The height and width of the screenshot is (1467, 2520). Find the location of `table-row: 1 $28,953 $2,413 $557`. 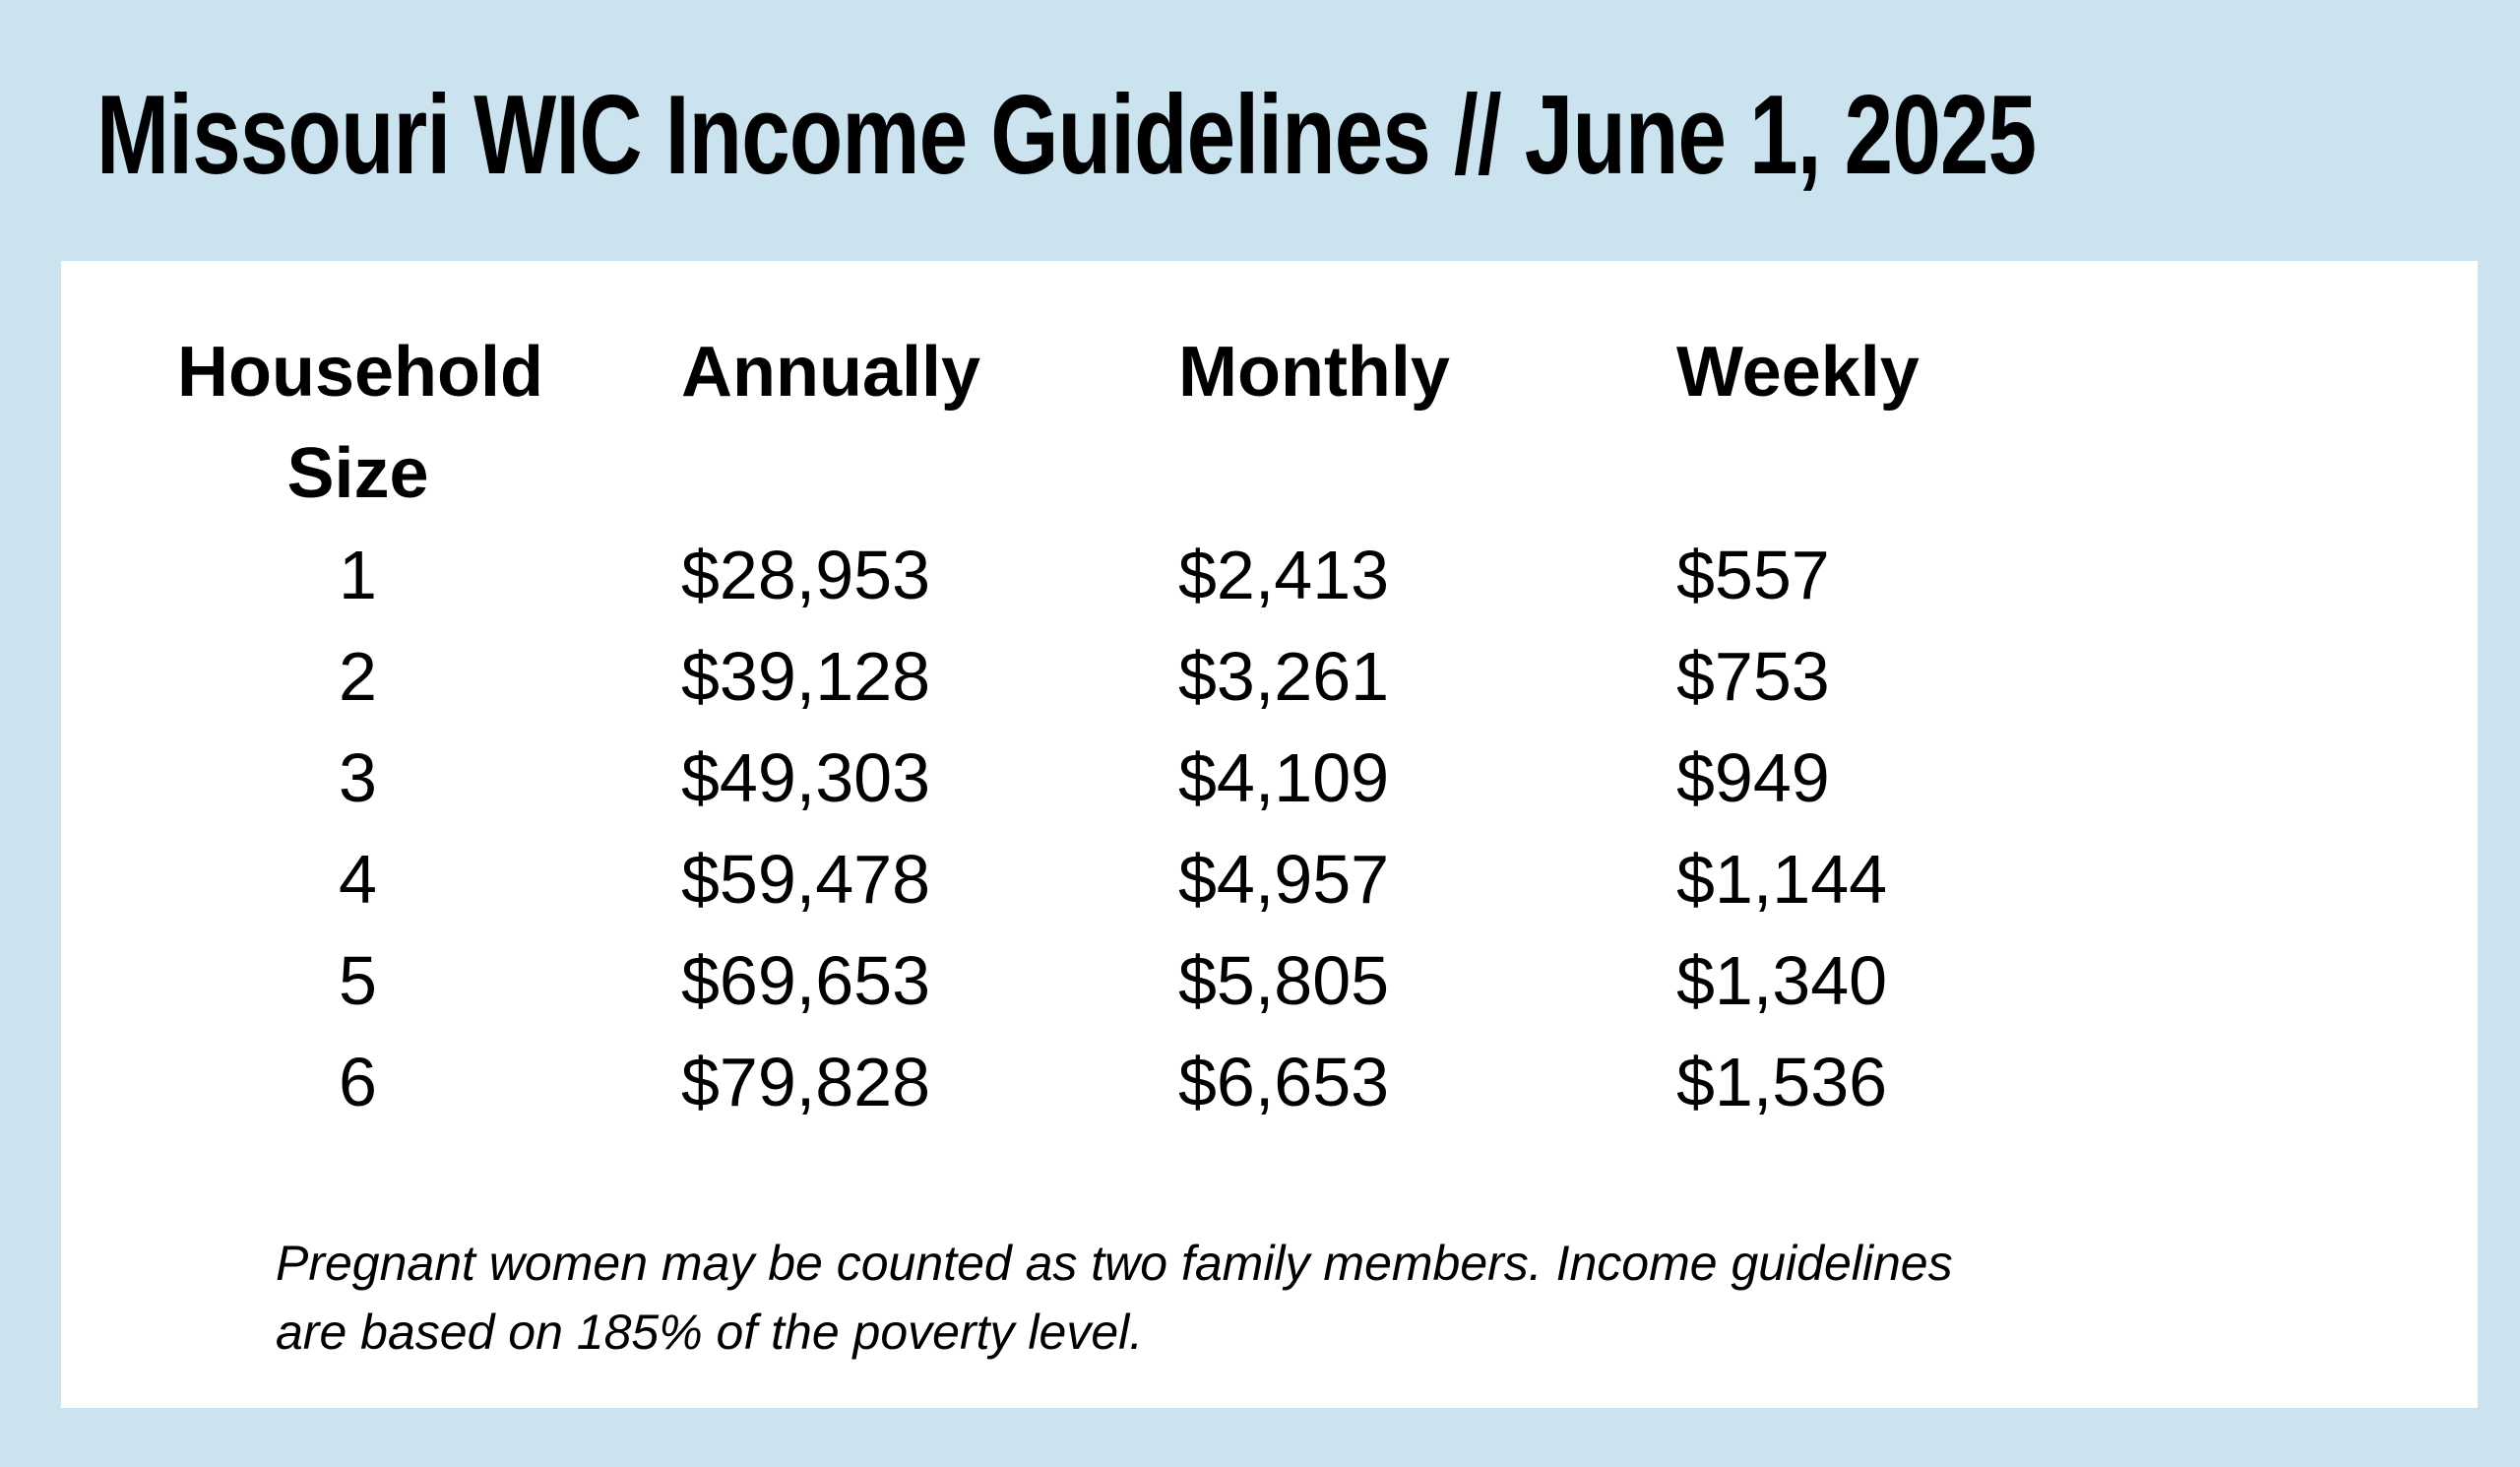

table-row: 1 $28,953 $2,413 $557 is located at coordinates (1269, 575).